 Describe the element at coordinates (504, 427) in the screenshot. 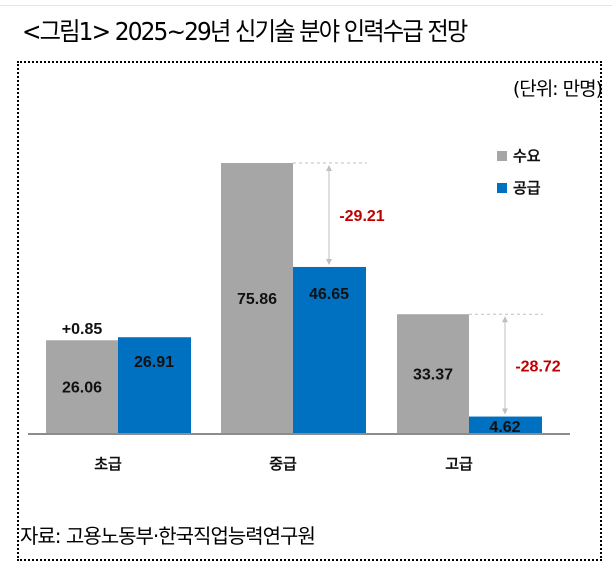

I see `label-supply-2: 4.62` at that location.